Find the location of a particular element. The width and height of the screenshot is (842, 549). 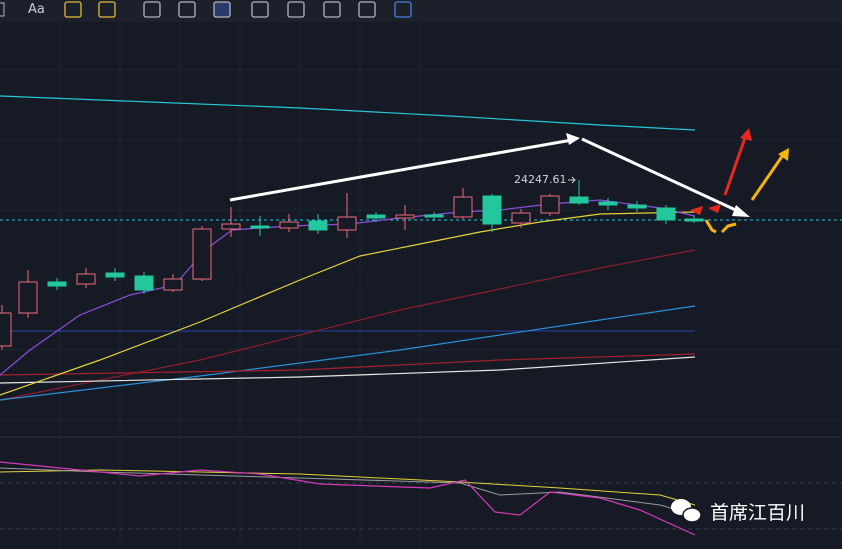

annotation-arrows is located at coordinates (509, 181).